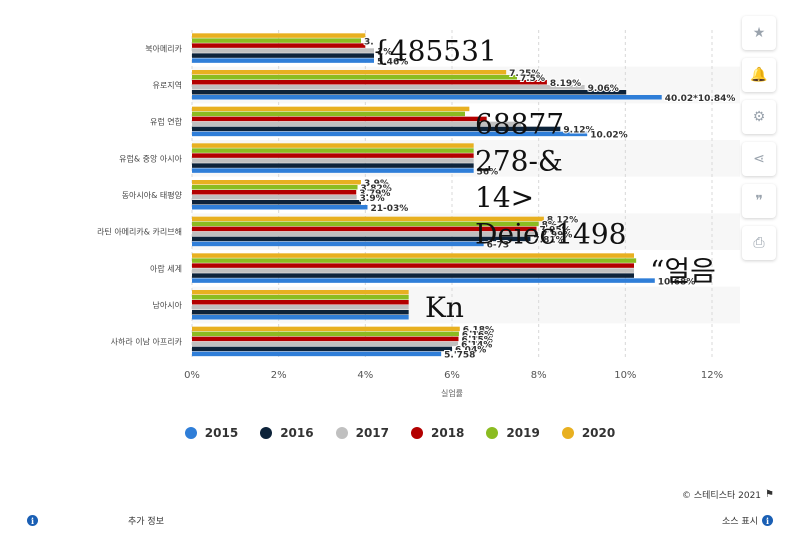 The image size is (800, 557). Describe the element at coordinates (168, 305) in the screenshot. I see `category-label: 남아시아` at that location.